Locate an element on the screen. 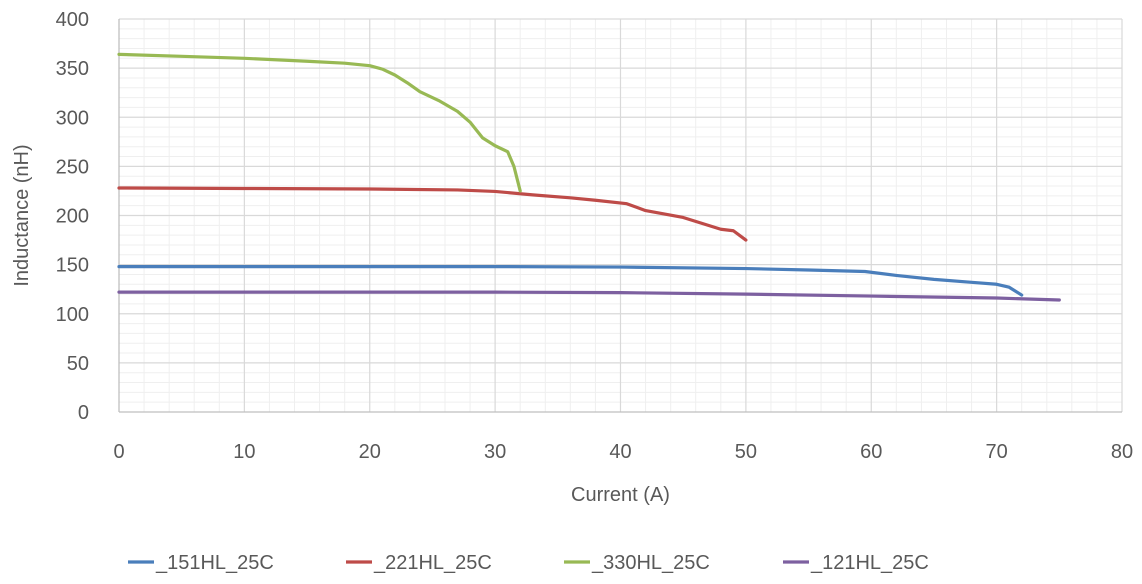 The height and width of the screenshot is (584, 1142). y-tick-label: 400 is located at coordinates (72, 20).